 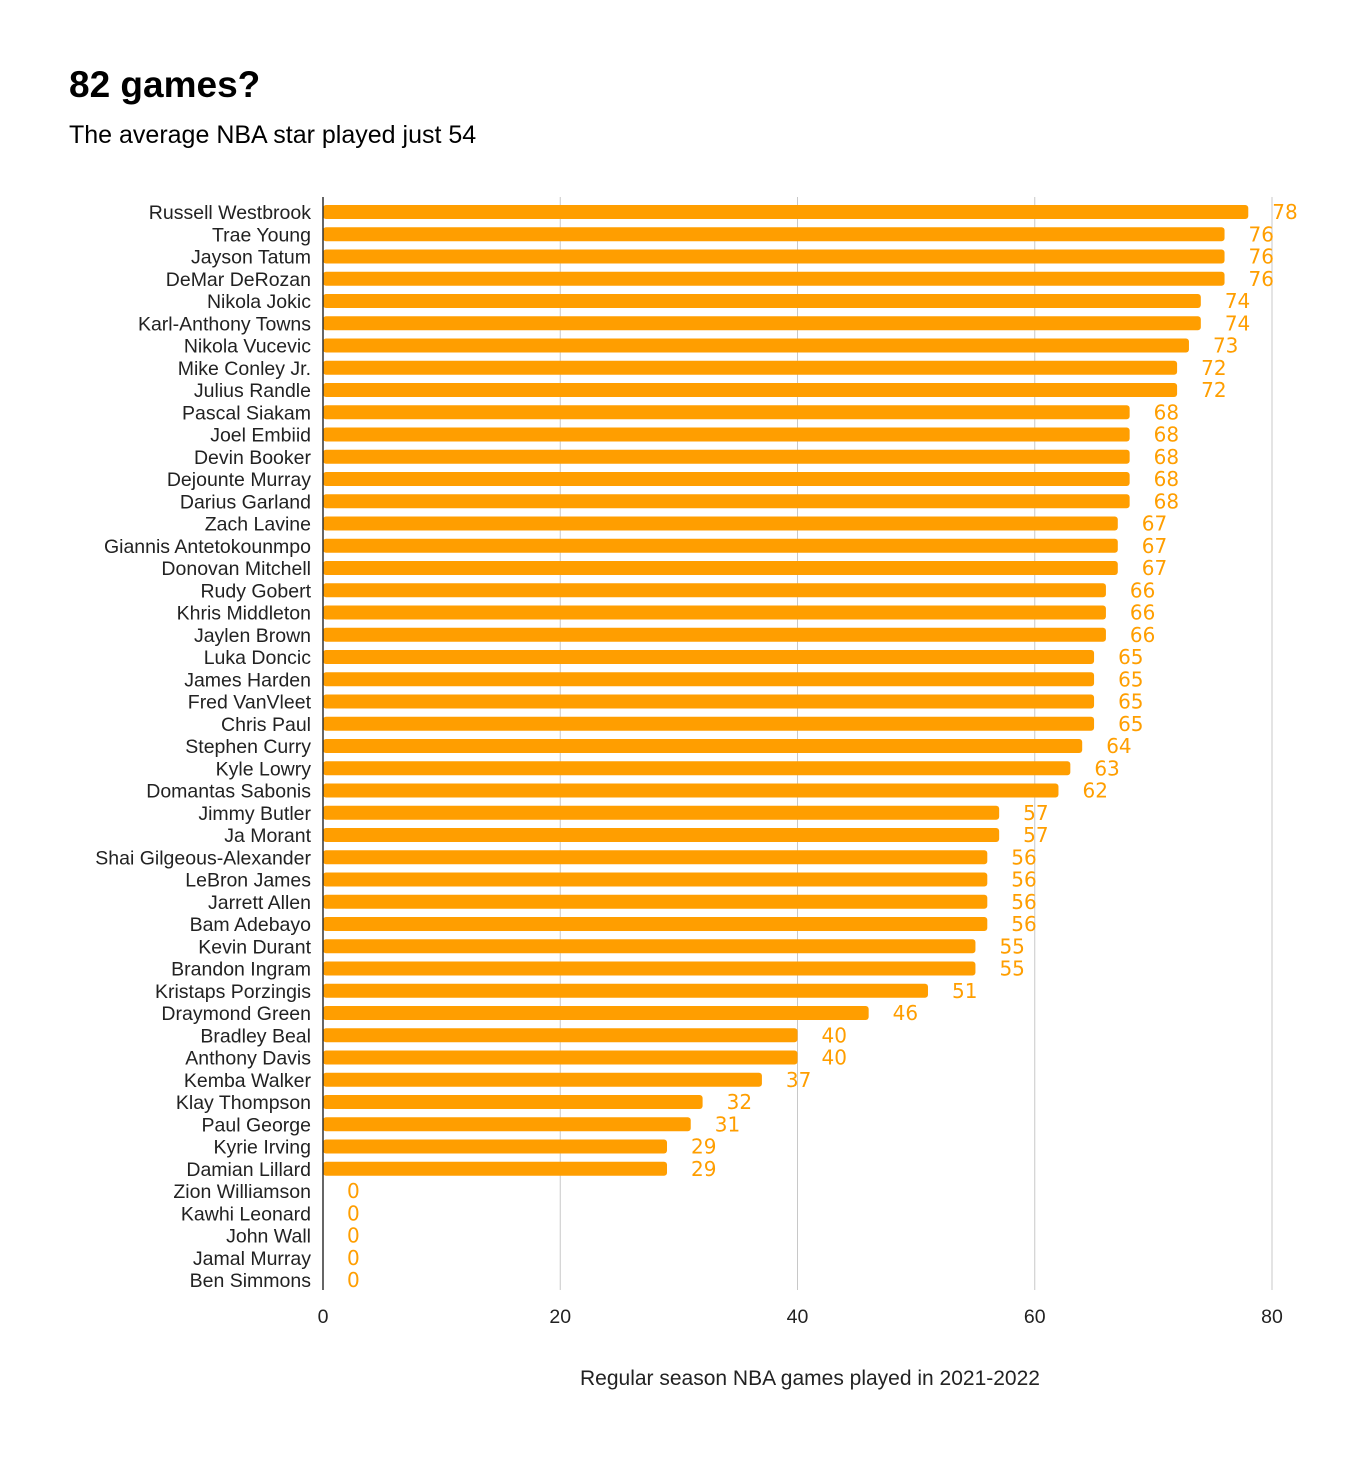 I want to click on category-label: LeBron James, so click(x=248, y=881).